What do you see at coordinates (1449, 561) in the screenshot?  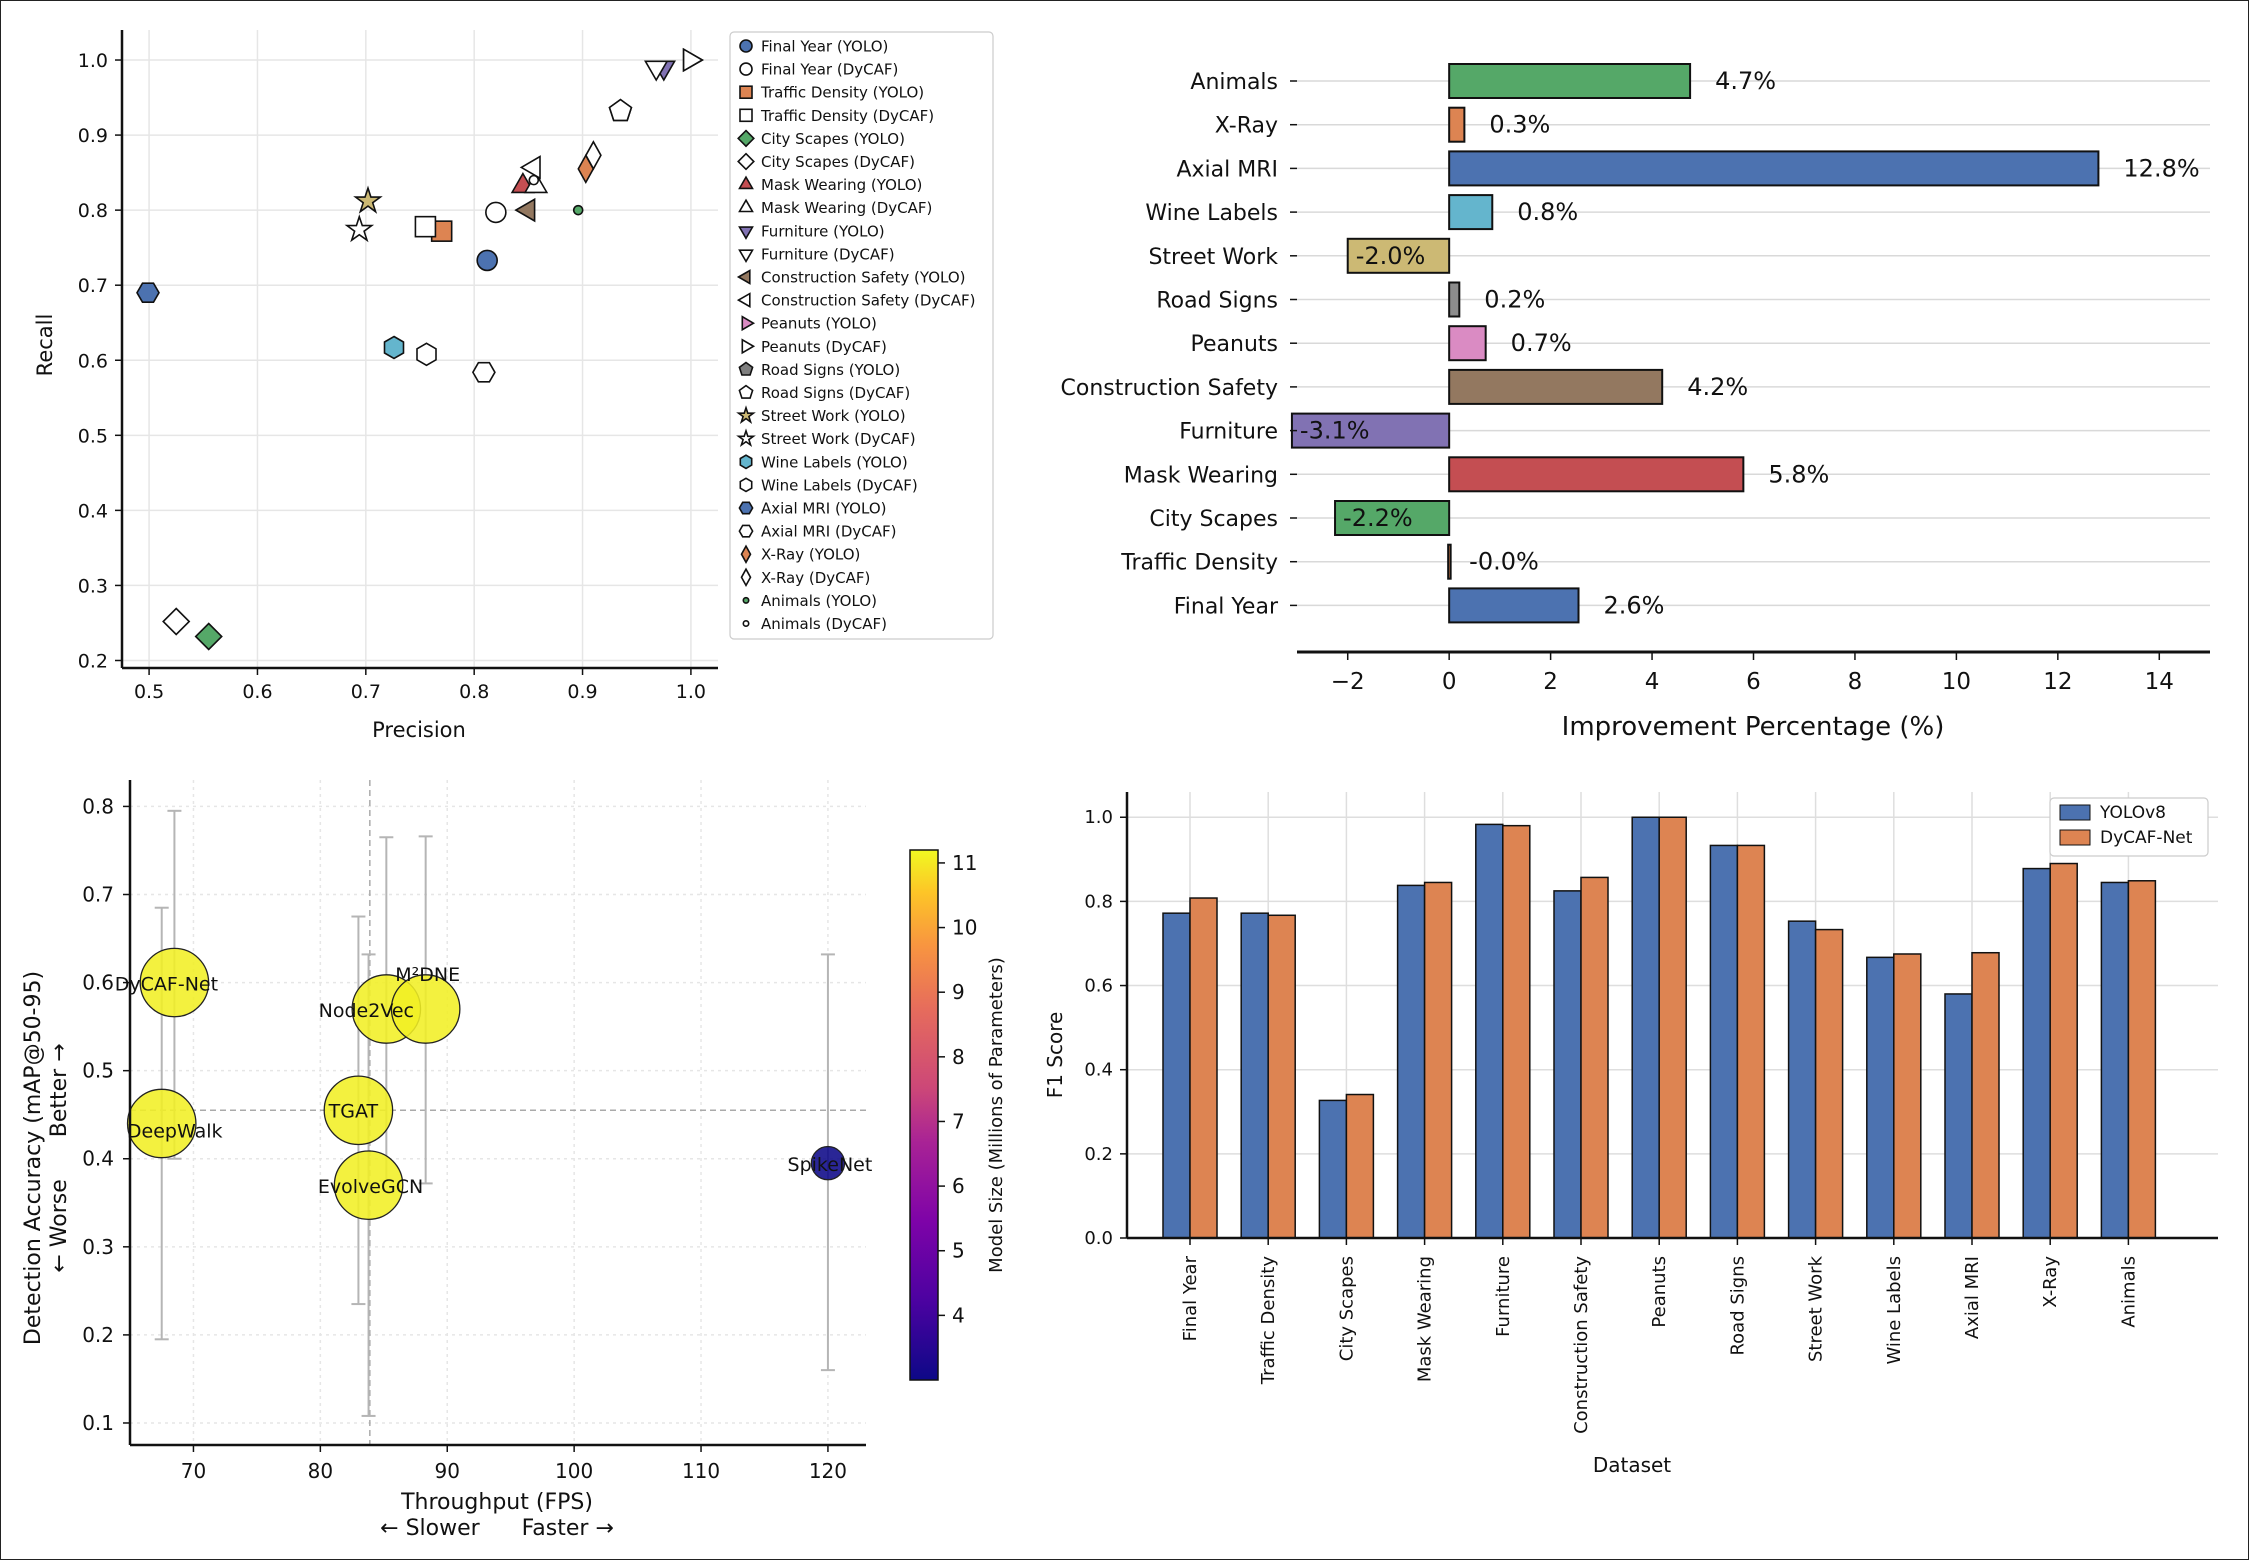 I see `bar-traffic-density` at bounding box center [1449, 561].